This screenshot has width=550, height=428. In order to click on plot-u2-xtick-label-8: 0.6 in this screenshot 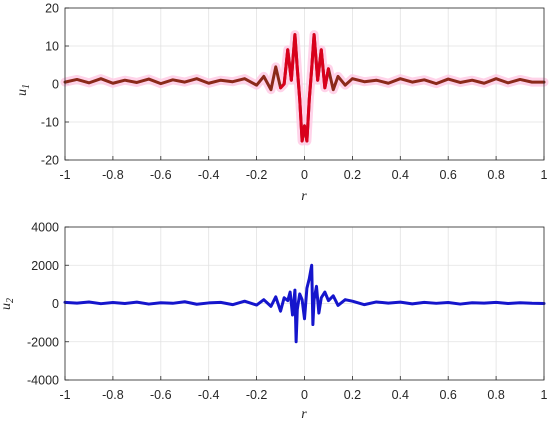, I will do `click(448, 395)`.